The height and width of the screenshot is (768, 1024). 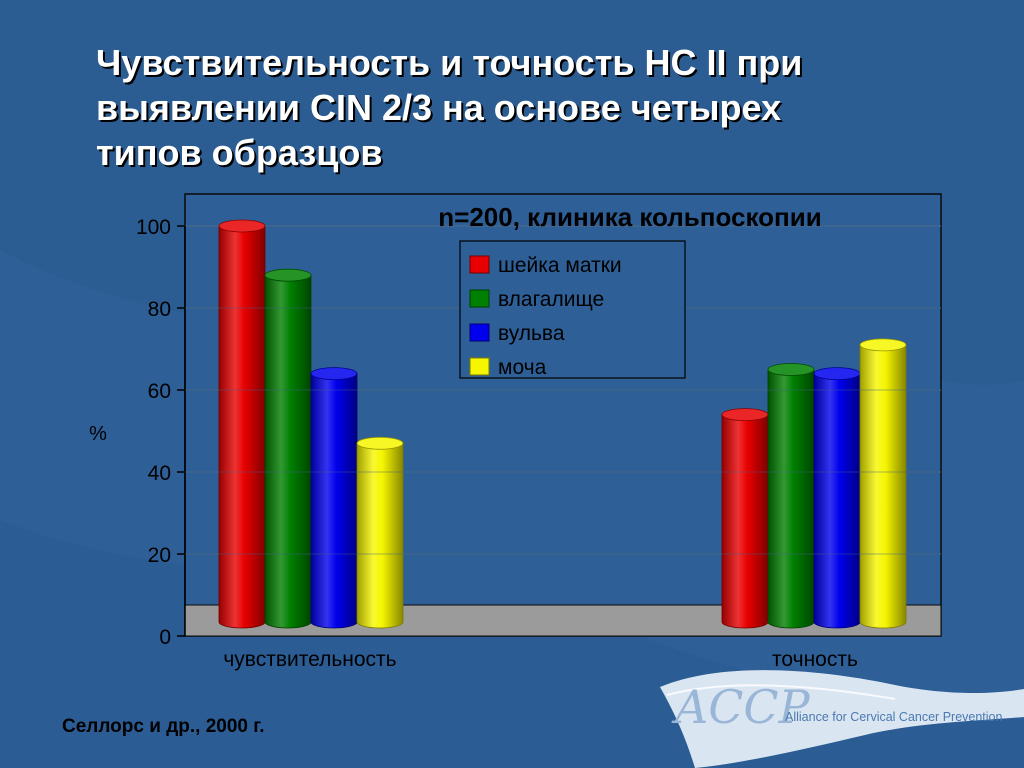 I want to click on legend-swatch-шейка матки, so click(x=479, y=264).